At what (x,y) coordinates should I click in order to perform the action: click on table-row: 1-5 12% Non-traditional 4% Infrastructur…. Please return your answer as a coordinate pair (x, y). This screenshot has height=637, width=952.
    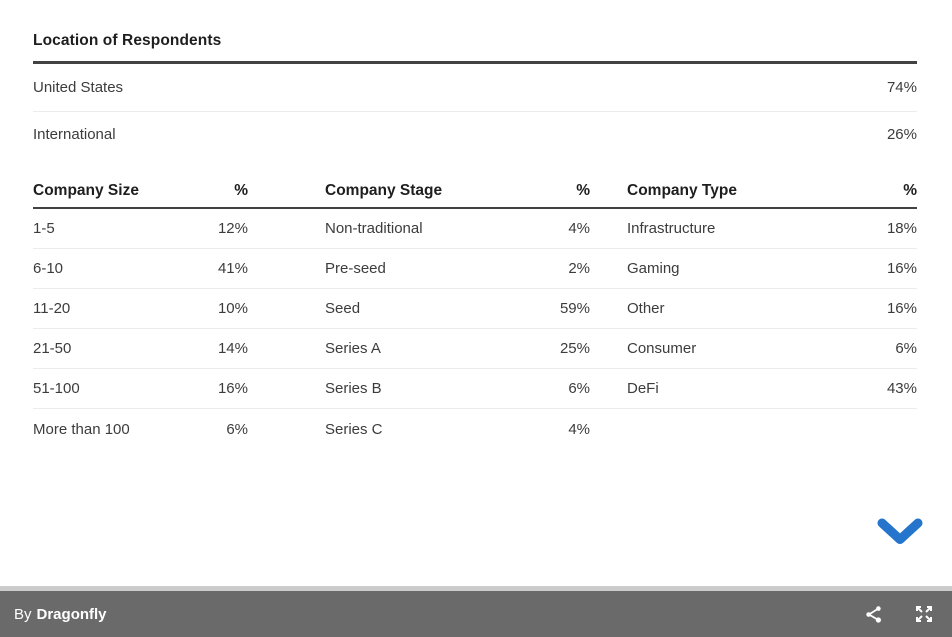
    Looking at the image, I should click on (475, 229).